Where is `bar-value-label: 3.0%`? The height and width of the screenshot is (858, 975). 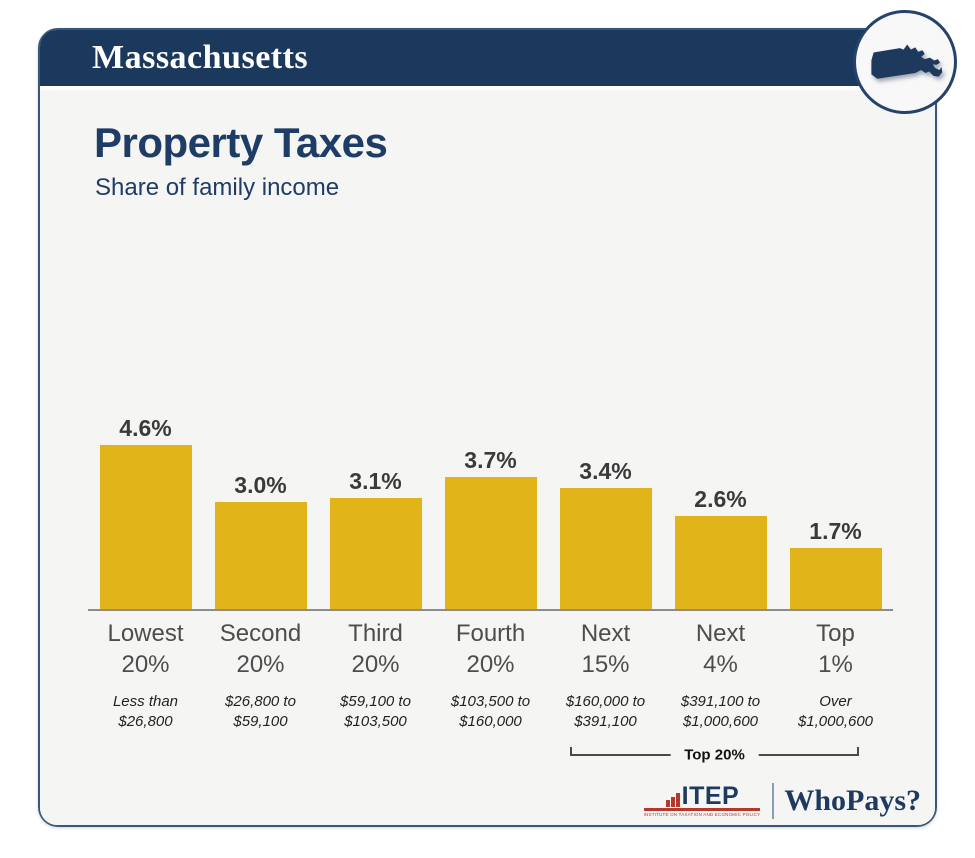
bar-value-label: 3.0% is located at coordinates (260, 485).